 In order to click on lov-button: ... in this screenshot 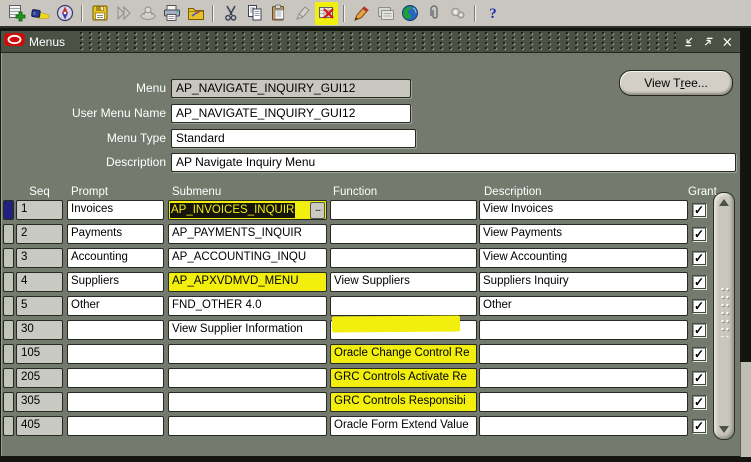, I will do `click(317, 210)`.